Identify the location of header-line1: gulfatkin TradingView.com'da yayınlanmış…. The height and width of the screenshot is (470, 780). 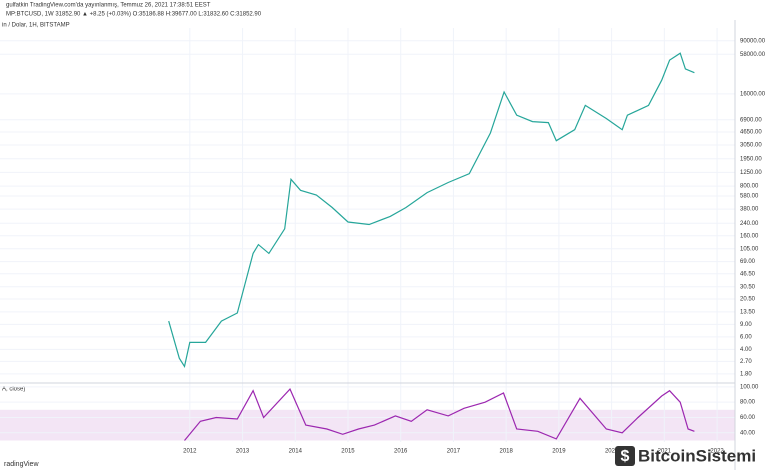
(108, 6).